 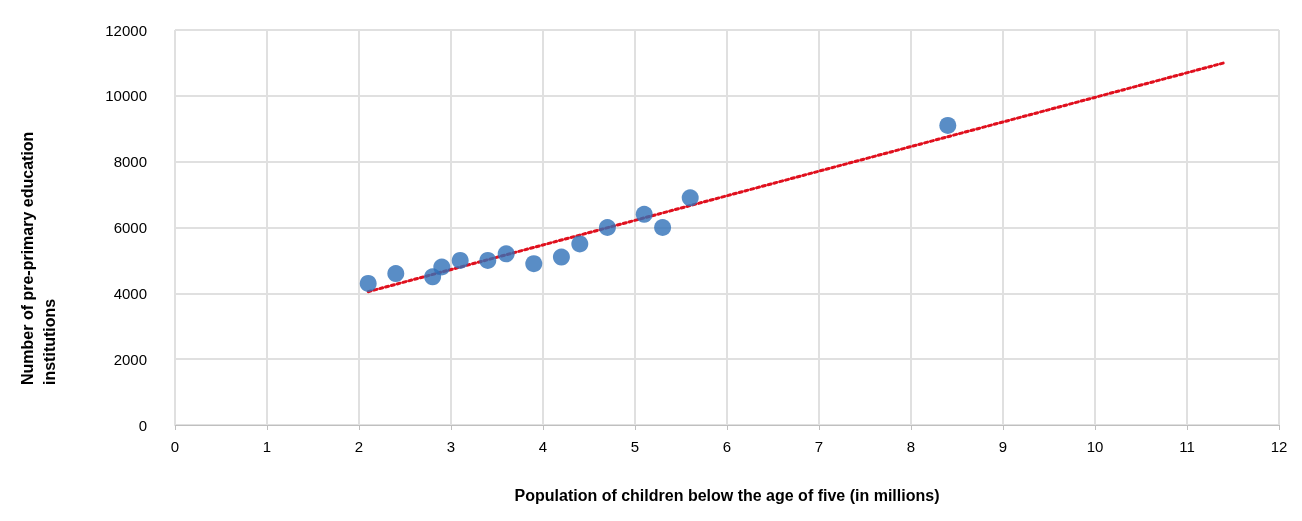 What do you see at coordinates (543, 446) in the screenshot?
I see `x-tick-label: 4` at bounding box center [543, 446].